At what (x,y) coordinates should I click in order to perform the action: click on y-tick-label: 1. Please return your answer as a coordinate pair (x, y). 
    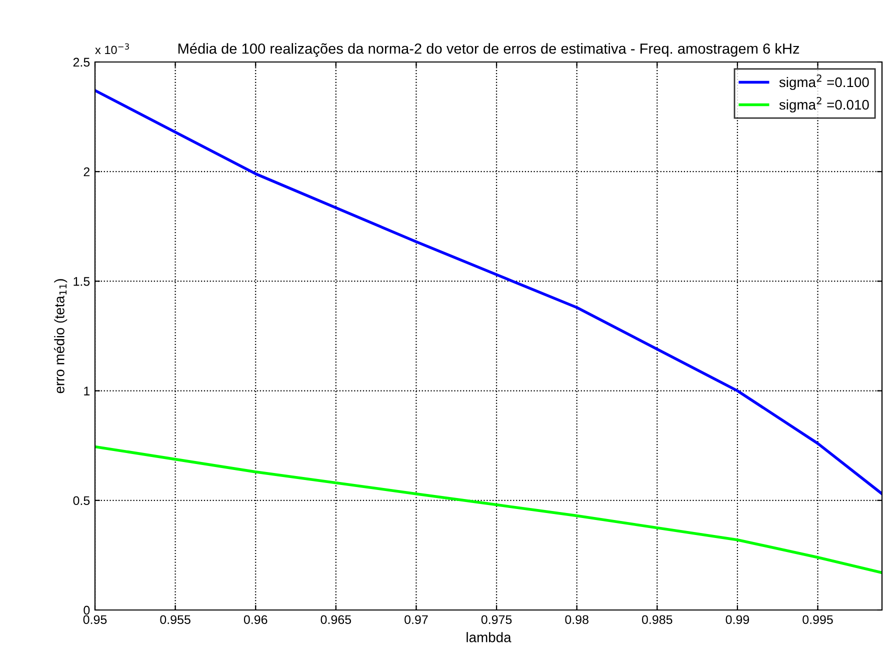
    Looking at the image, I should click on (87, 391).